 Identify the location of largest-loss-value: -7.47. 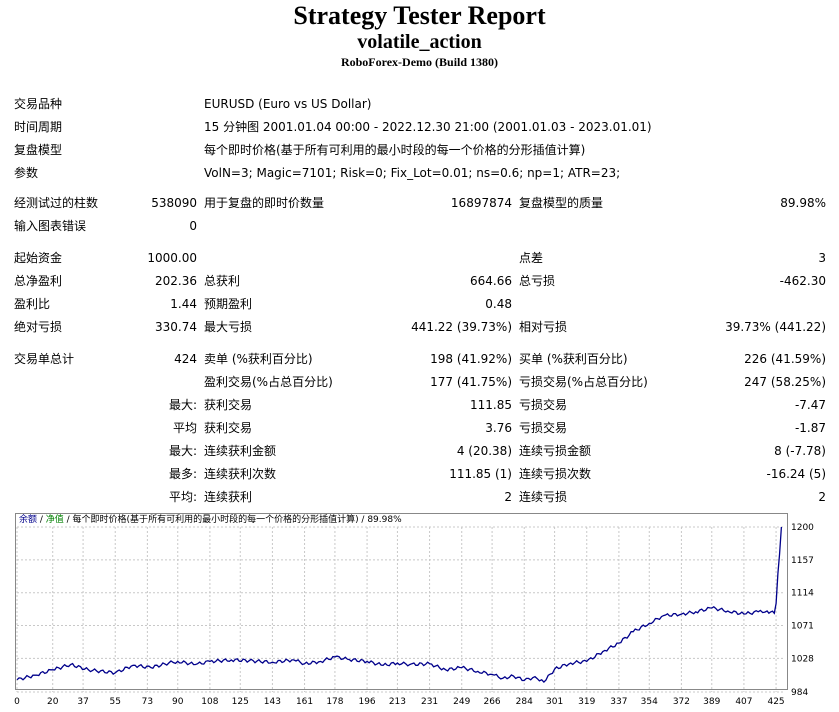
(810, 405).